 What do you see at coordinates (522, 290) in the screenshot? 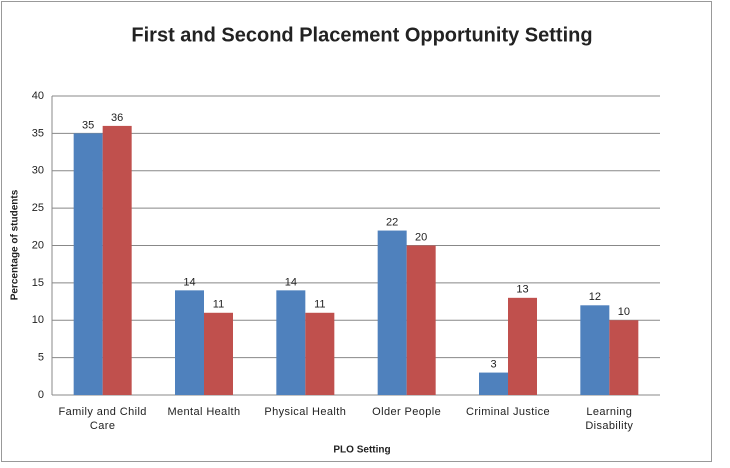
I see `data-label: 13` at bounding box center [522, 290].